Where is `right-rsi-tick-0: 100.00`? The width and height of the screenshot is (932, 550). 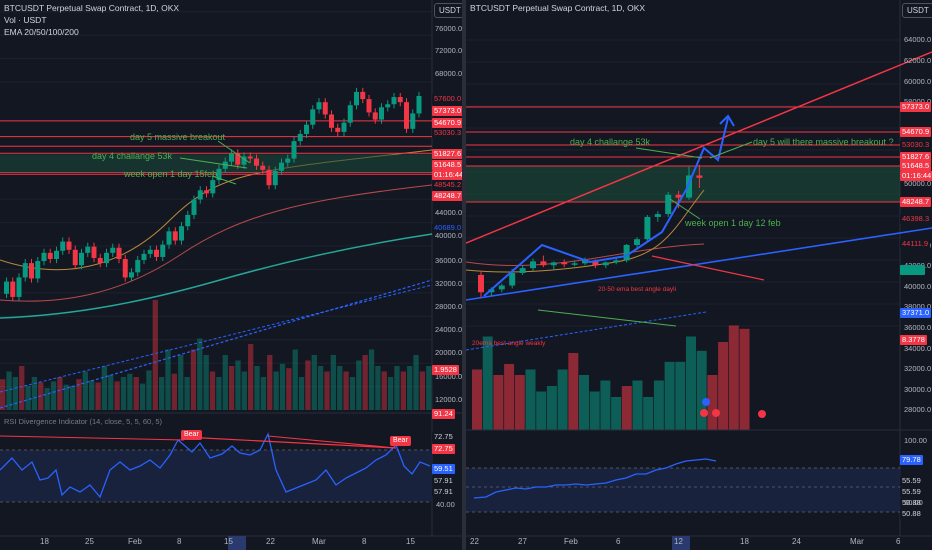 right-rsi-tick-0: 100.00 is located at coordinates (915, 440).